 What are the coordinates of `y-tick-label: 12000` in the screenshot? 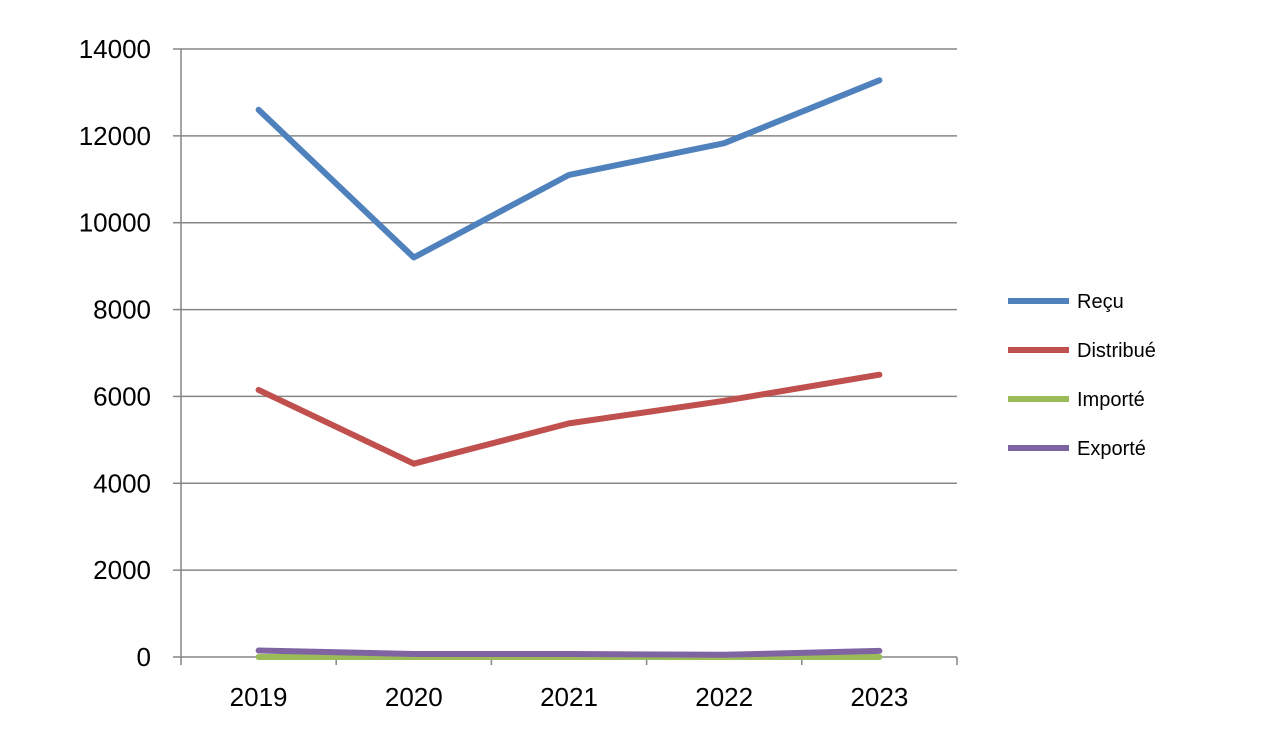 It's located at (115, 136).